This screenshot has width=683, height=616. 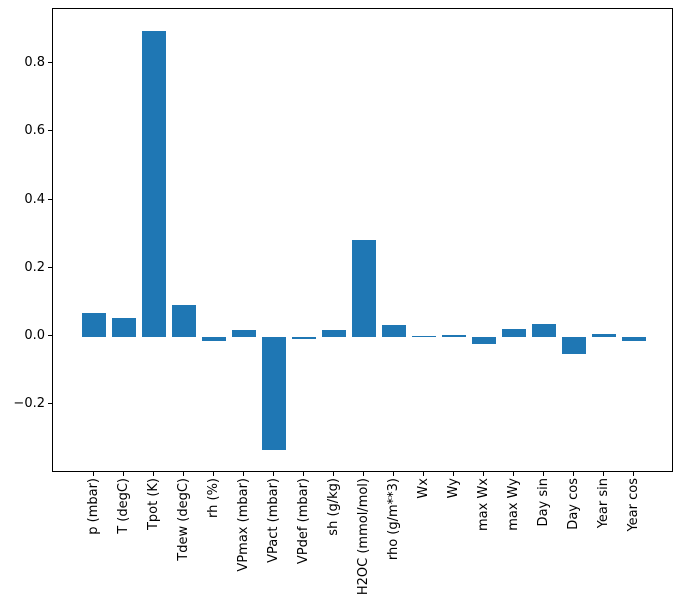 What do you see at coordinates (544, 330) in the screenshot?
I see `bar-Day sin` at bounding box center [544, 330].